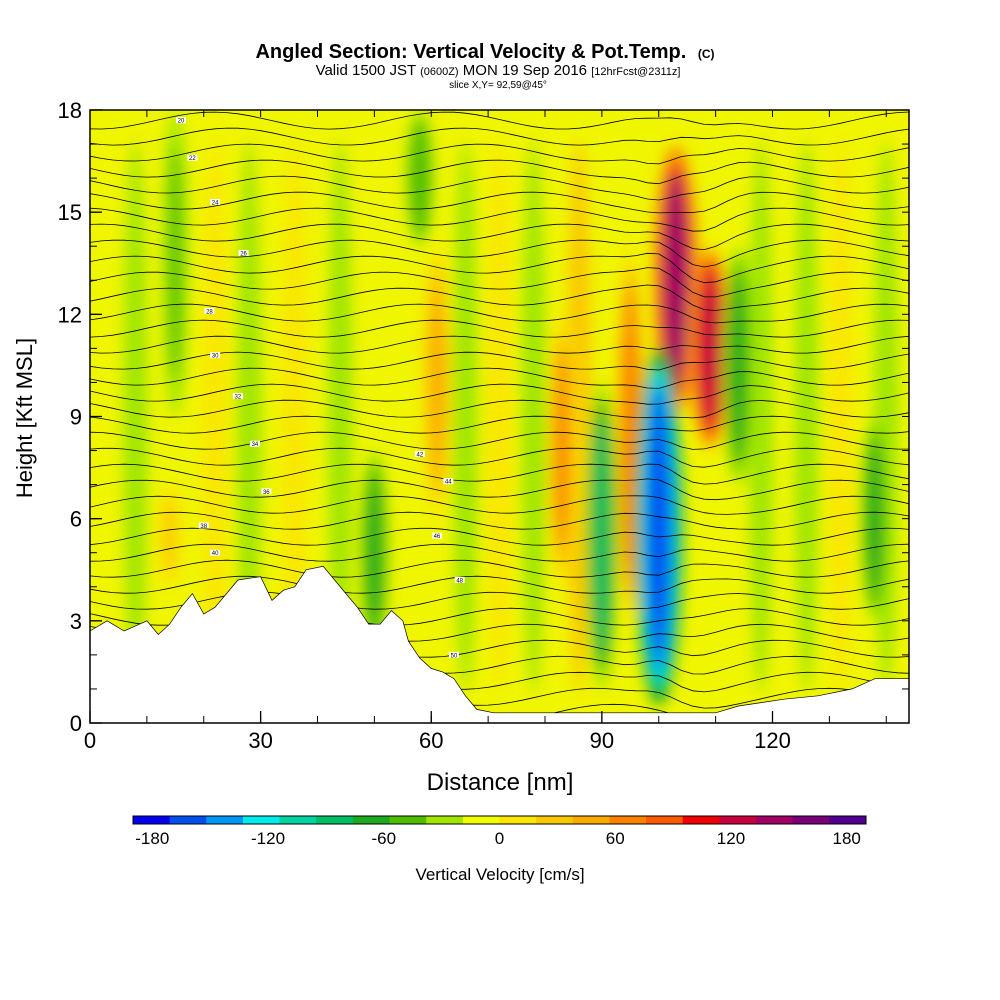 This screenshot has width=1000, height=1000. Describe the element at coordinates (76, 621) in the screenshot. I see `y-tick-label-3: 3` at that location.